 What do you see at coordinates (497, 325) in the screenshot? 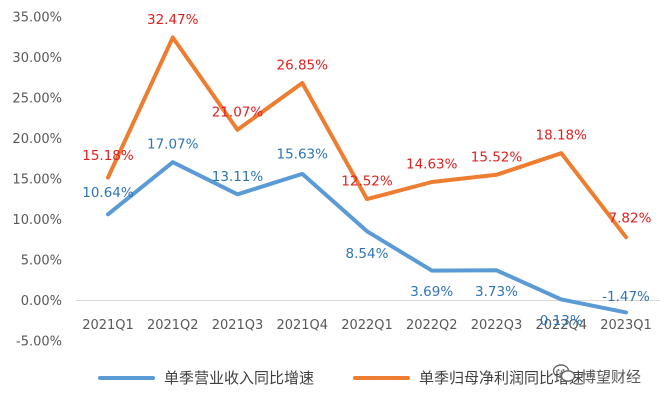
I see `x-tick-label: 2022Q3` at bounding box center [497, 325].